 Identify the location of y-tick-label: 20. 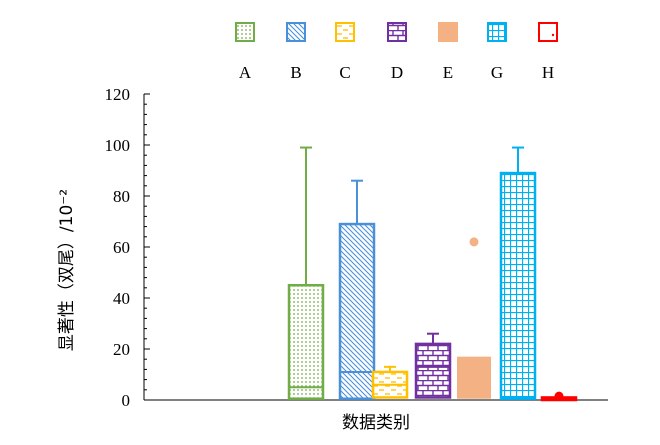
(121, 349).